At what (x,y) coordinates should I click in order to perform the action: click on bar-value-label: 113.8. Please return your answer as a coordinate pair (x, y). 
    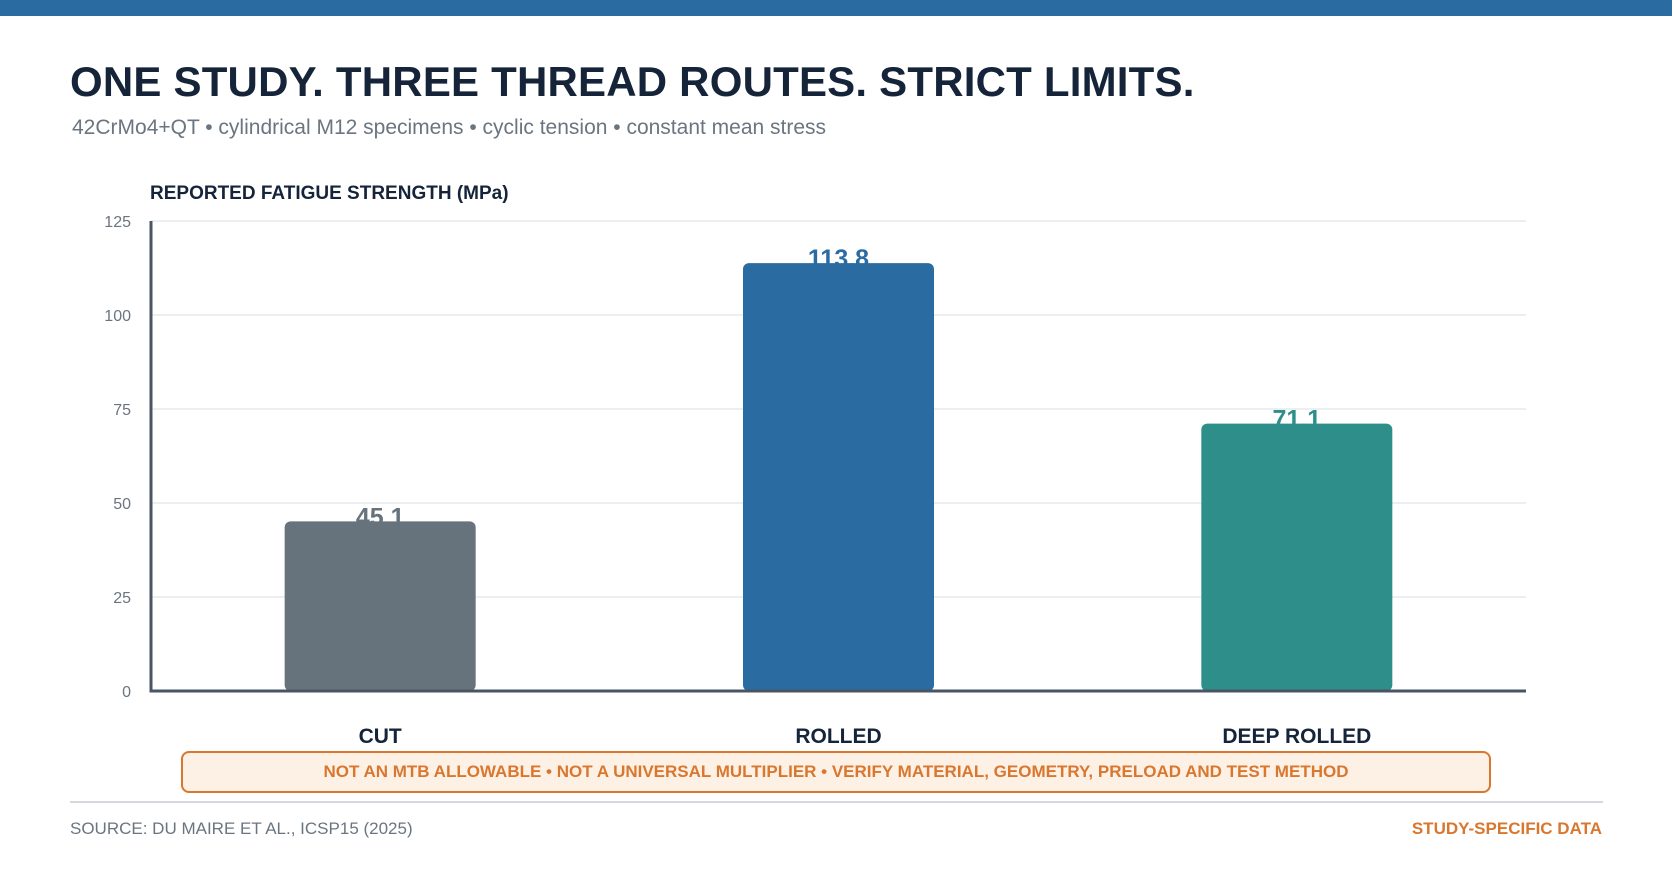
    Looking at the image, I should click on (838, 259).